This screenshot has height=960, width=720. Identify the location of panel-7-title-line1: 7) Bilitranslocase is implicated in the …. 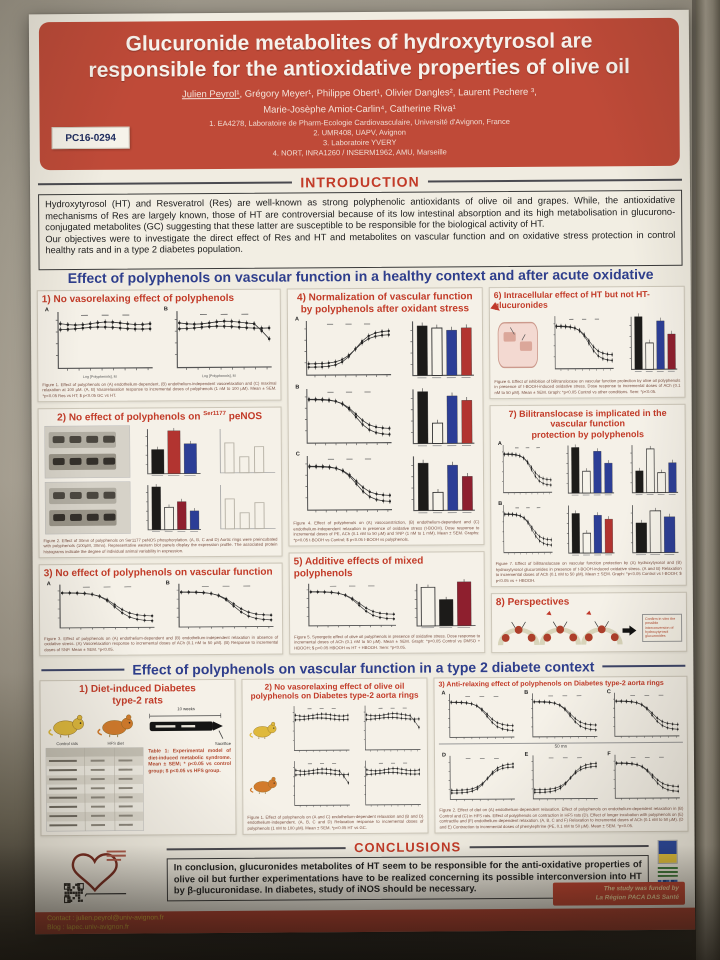
(587, 418).